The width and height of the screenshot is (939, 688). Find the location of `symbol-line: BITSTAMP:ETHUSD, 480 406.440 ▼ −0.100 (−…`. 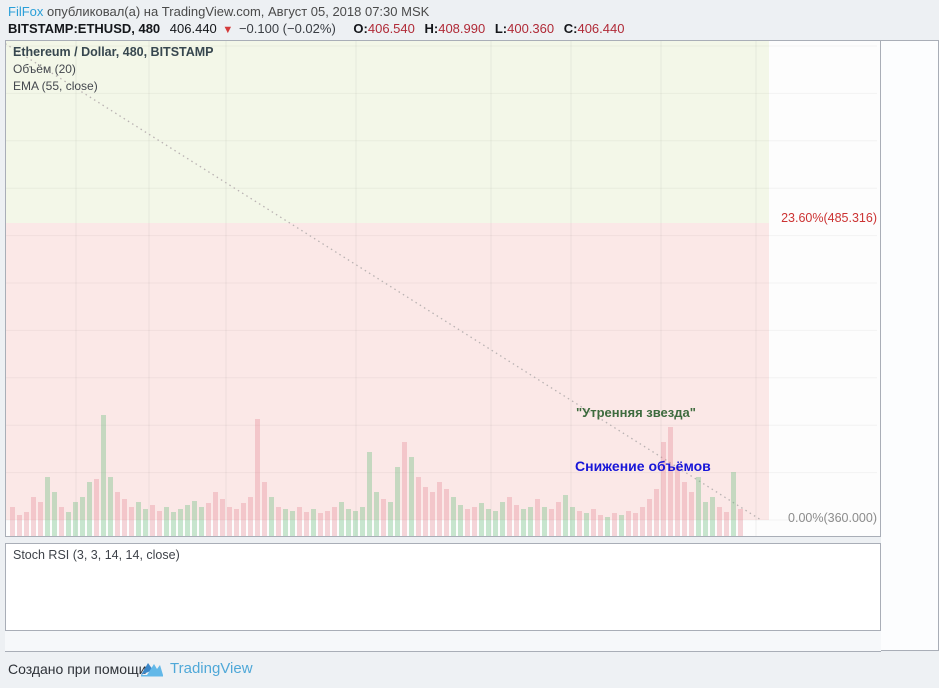

symbol-line: BITSTAMP:ETHUSD, 480 406.440 ▼ −0.100 (−… is located at coordinates (316, 28).